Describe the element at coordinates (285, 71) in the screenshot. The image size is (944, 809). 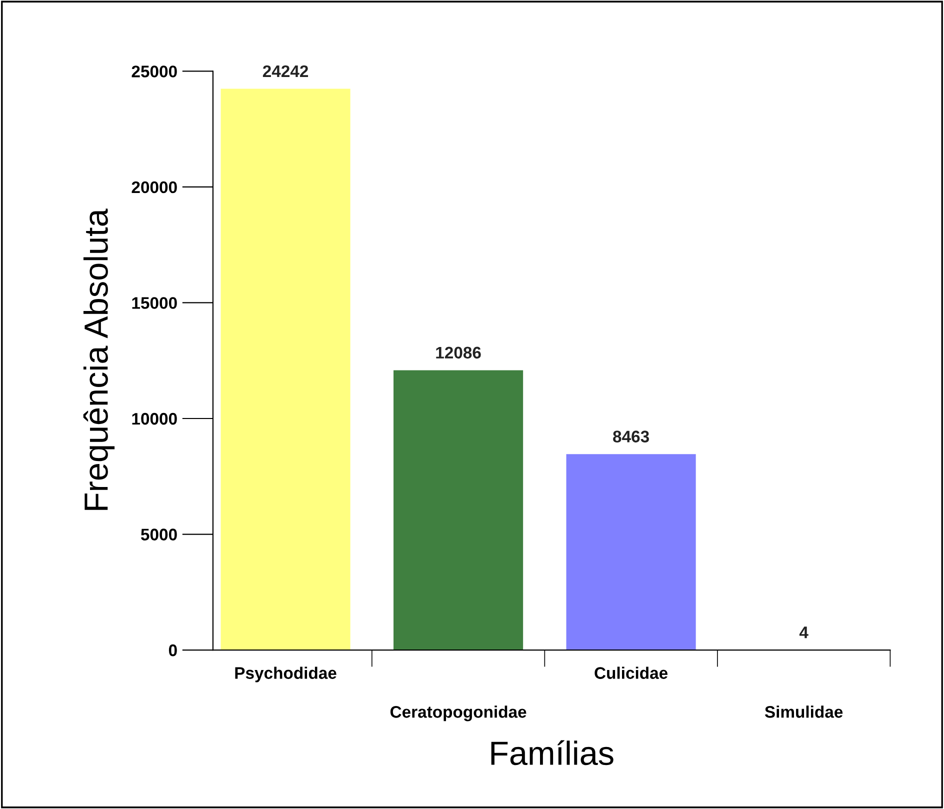
I see `data-label: 24242` at that location.